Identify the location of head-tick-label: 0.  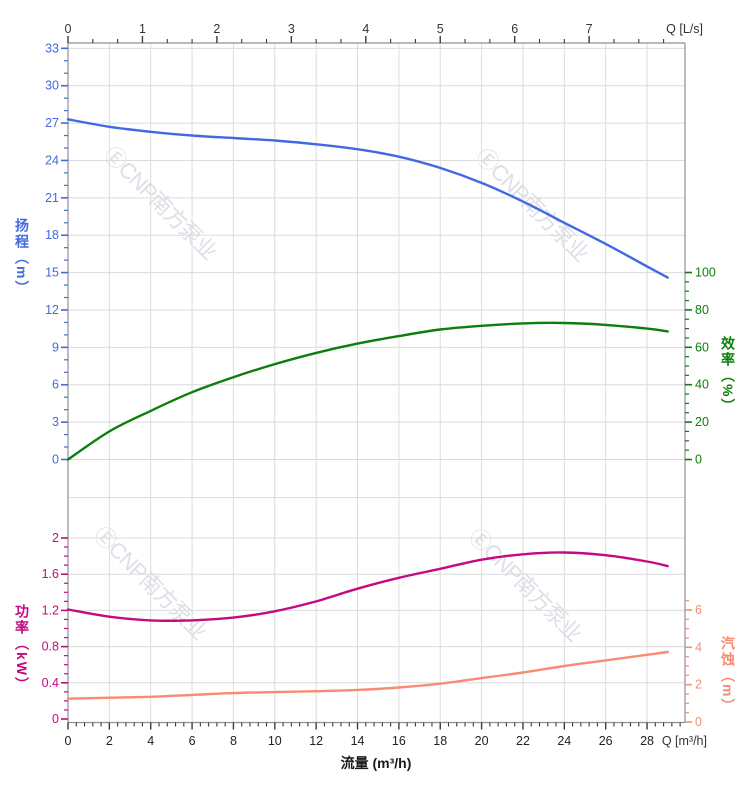
(55, 460).